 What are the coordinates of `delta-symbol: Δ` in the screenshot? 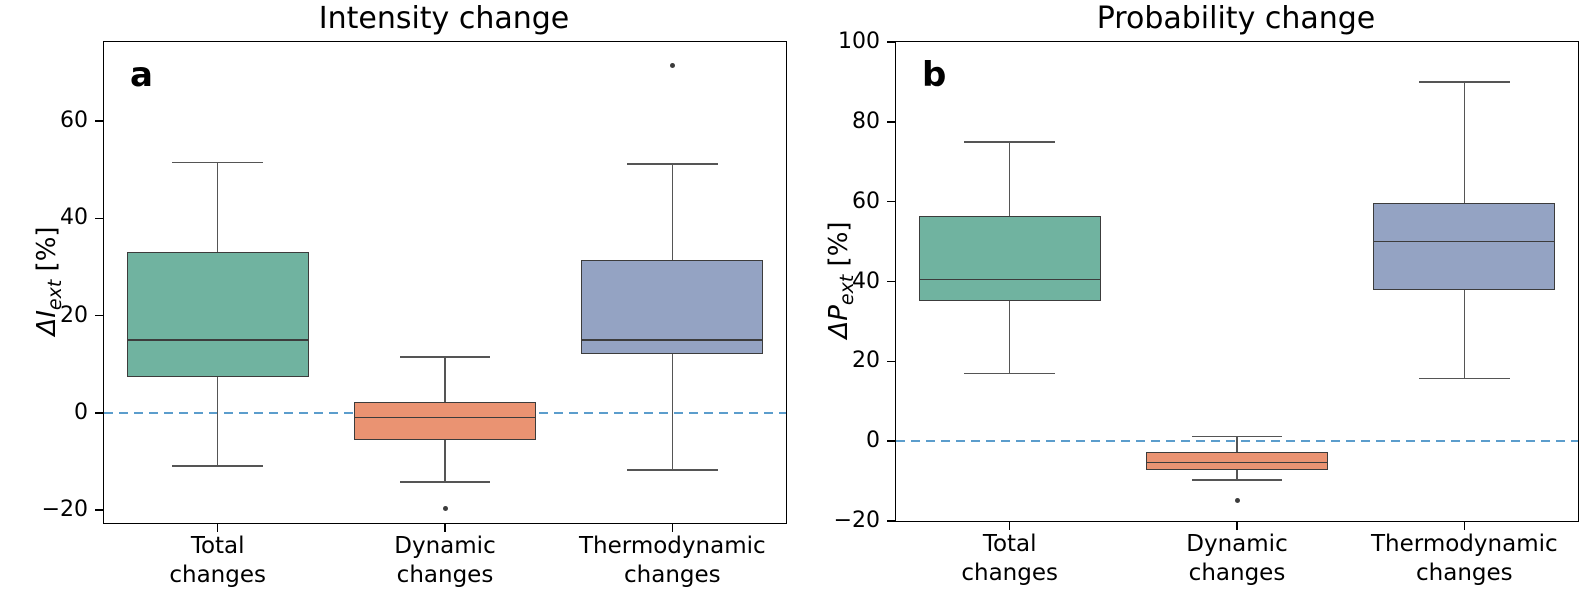 It's located at (839, 329).